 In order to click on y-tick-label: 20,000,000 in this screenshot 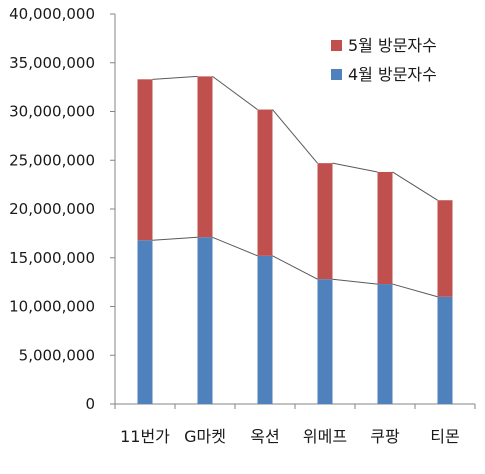, I will do `click(52, 209)`.